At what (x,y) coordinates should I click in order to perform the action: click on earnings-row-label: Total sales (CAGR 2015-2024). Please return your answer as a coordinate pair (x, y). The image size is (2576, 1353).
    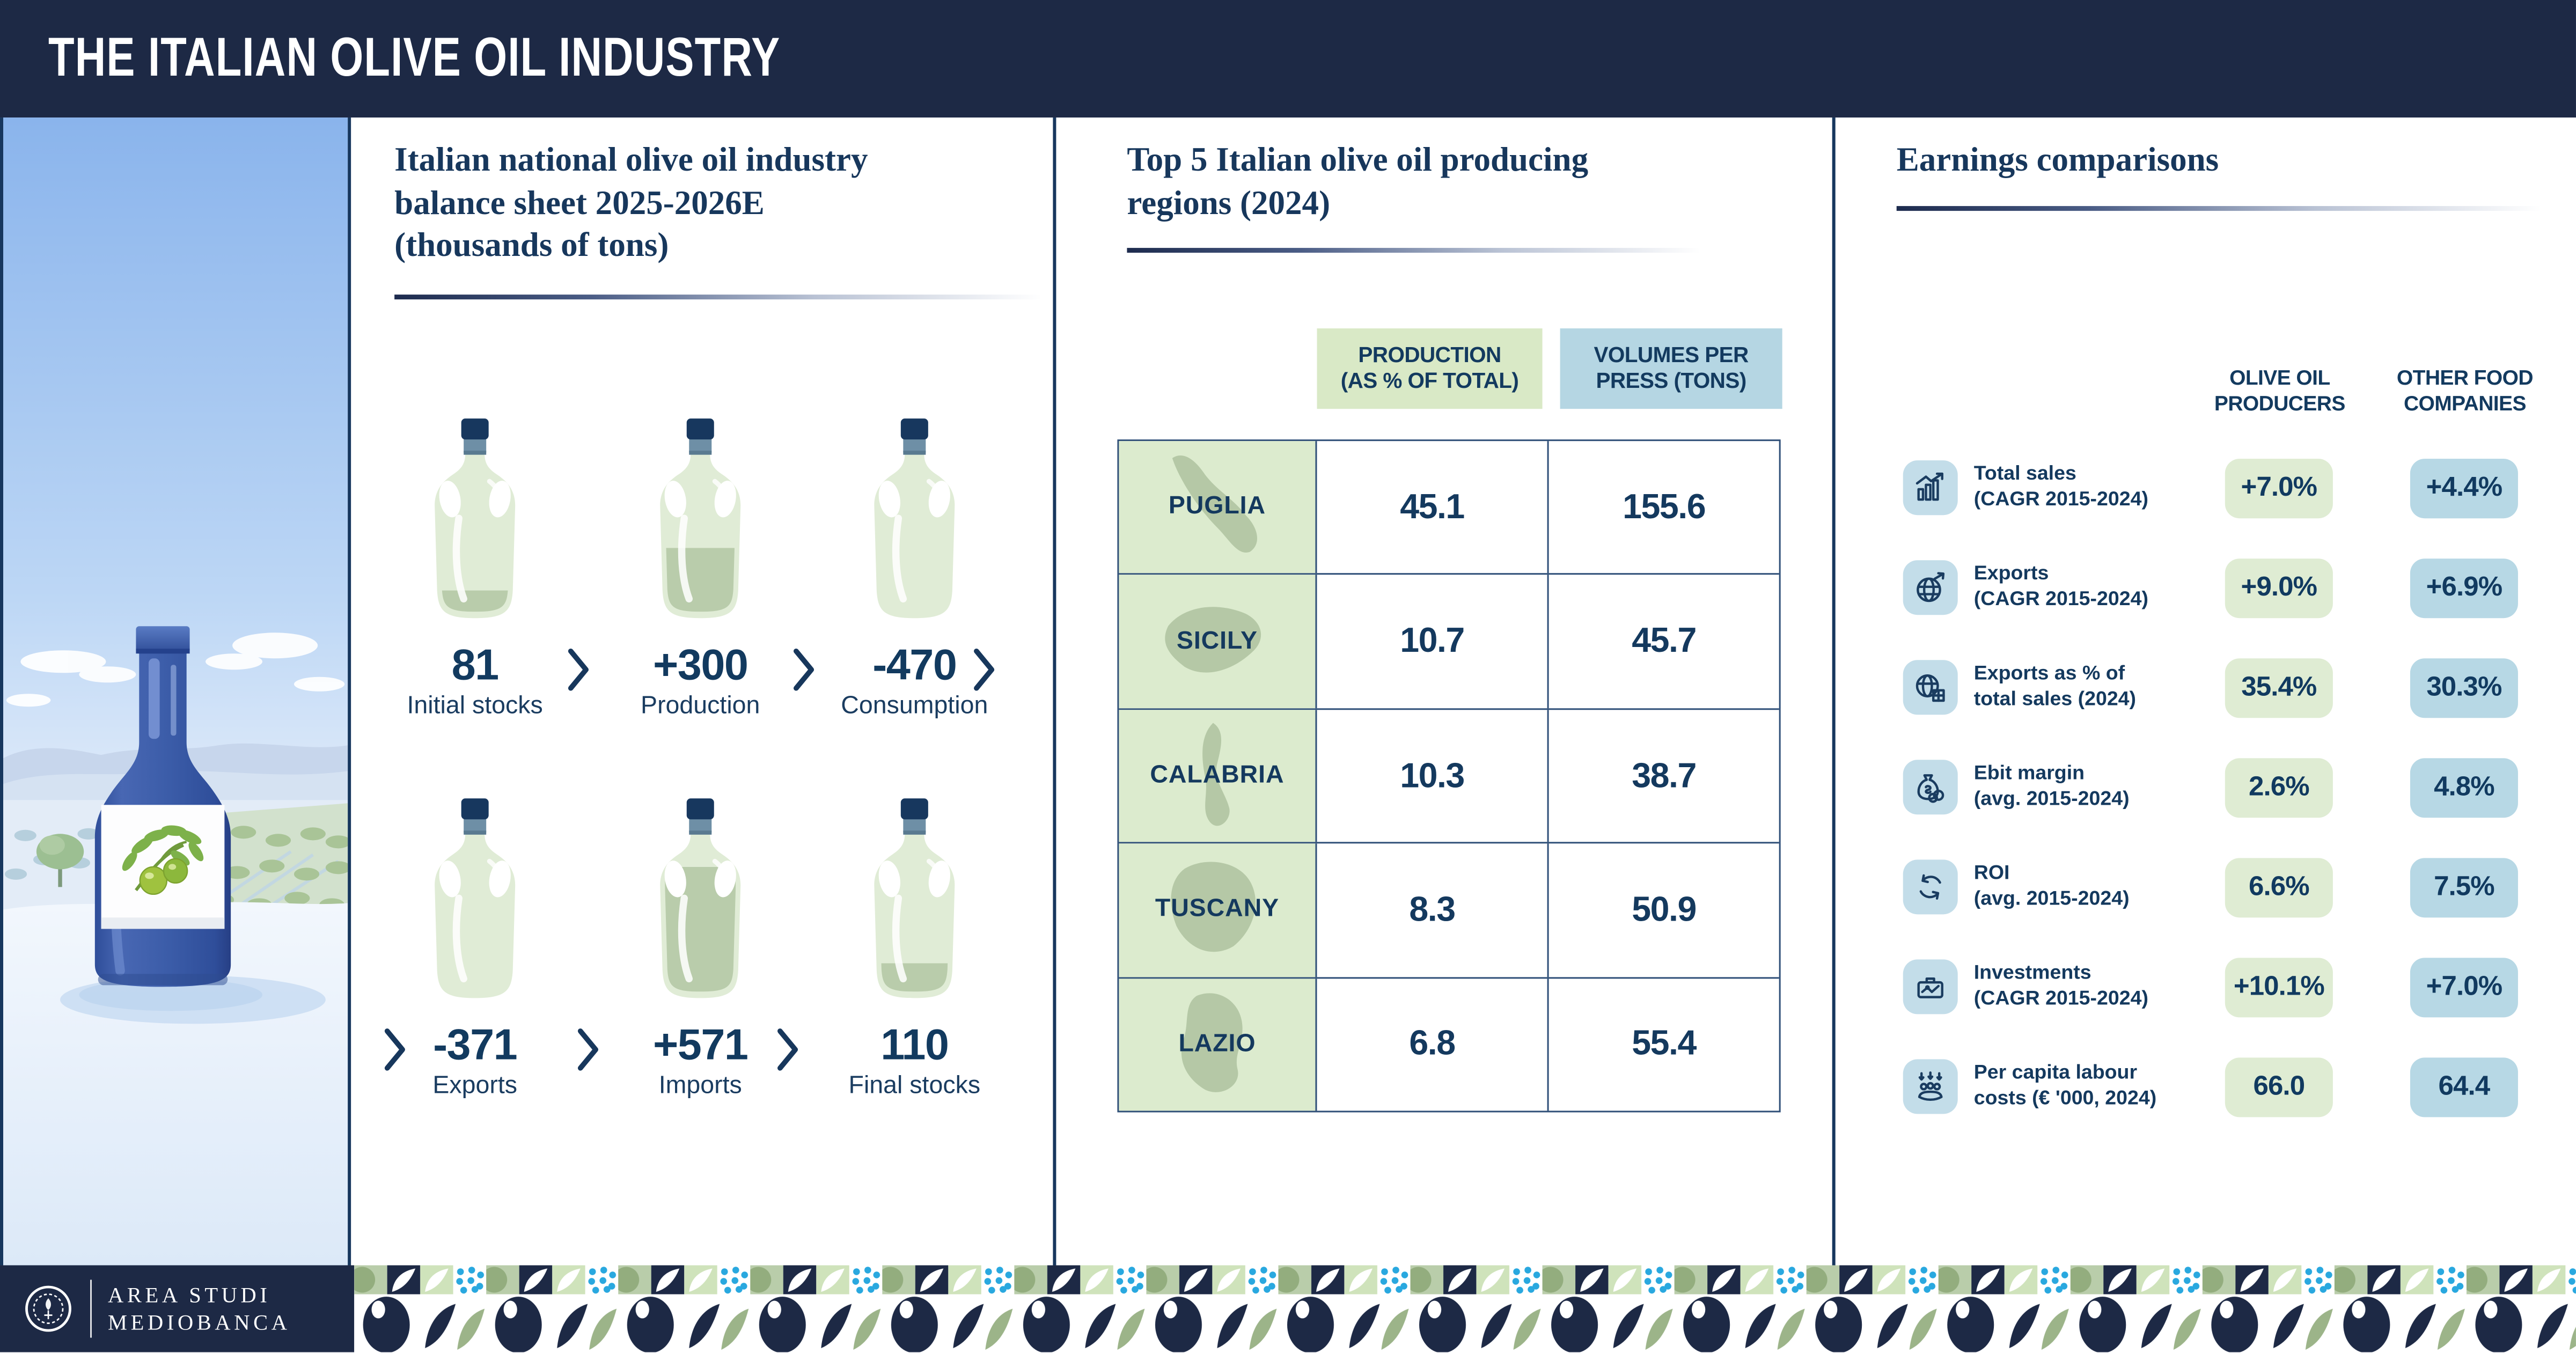
    Looking at the image, I should click on (2060, 486).